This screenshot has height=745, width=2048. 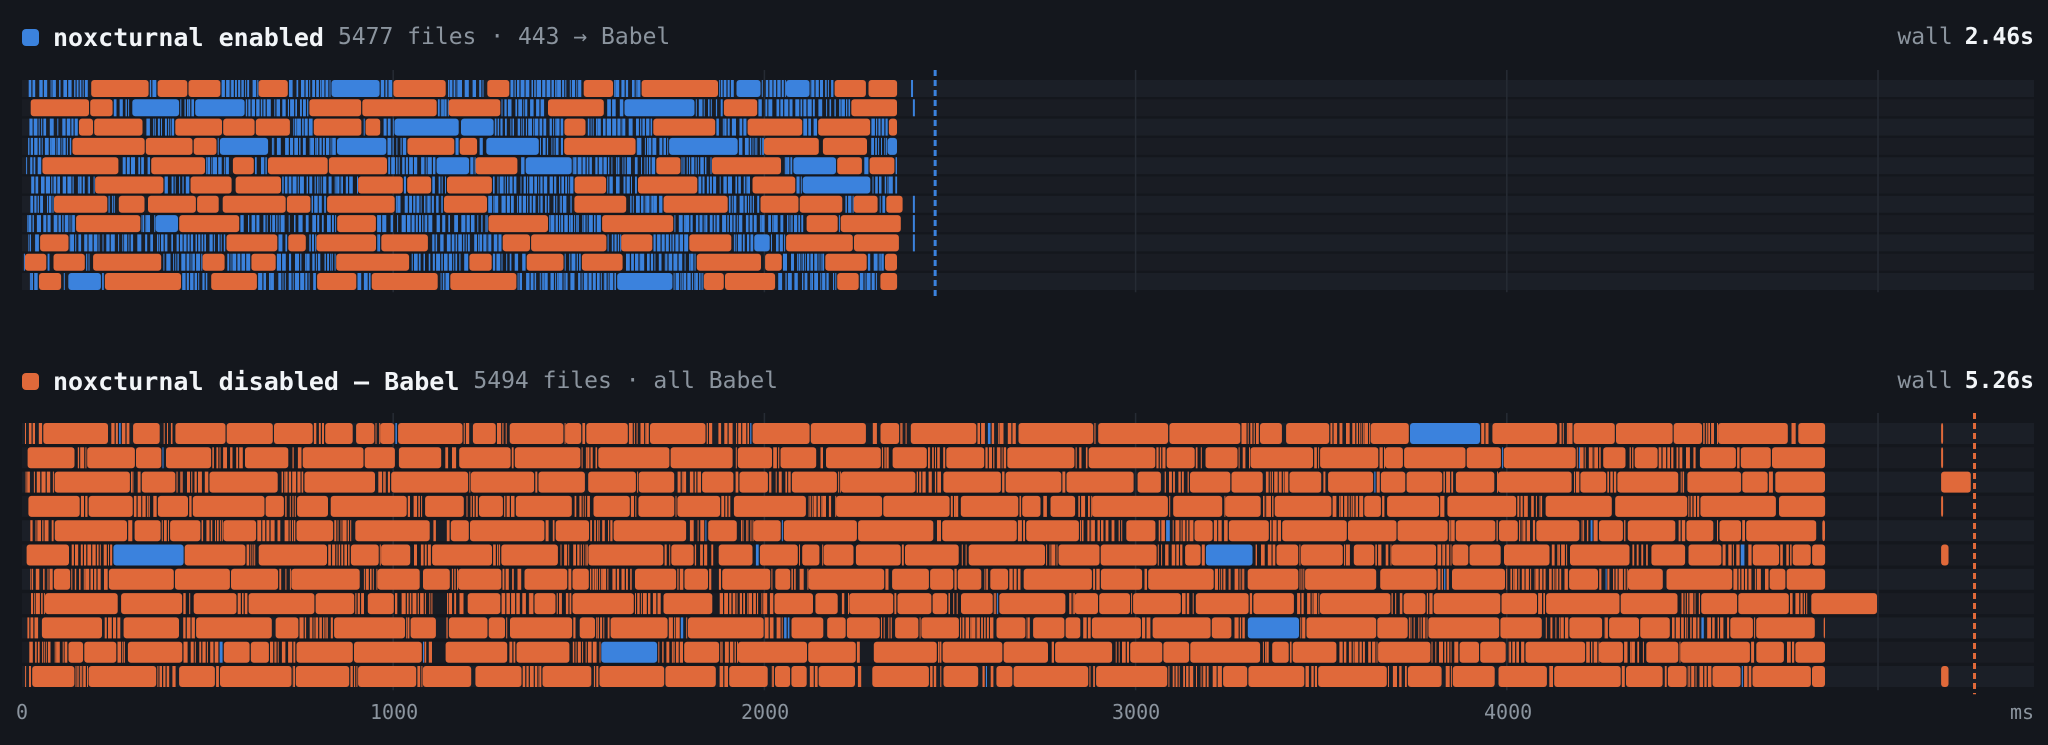 What do you see at coordinates (1028, 224) in the screenshot?
I see `worker-lane` at bounding box center [1028, 224].